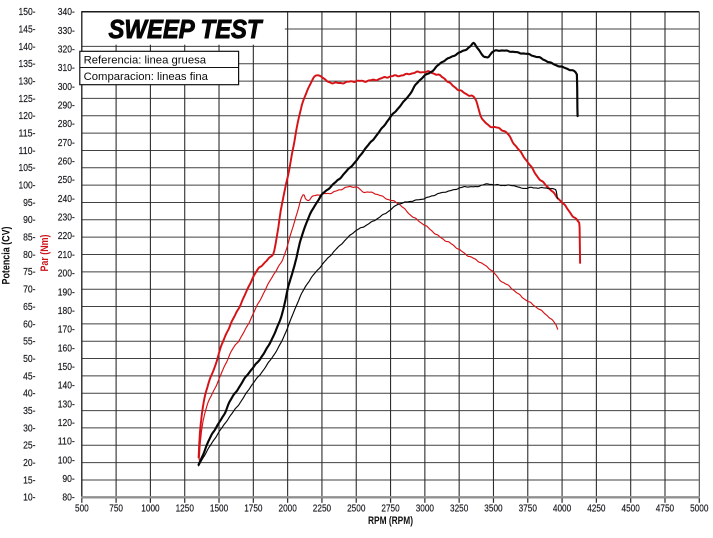 This screenshot has width=713, height=538. Describe the element at coordinates (82, 509) in the screenshot. I see `svg-text: 500` at that location.